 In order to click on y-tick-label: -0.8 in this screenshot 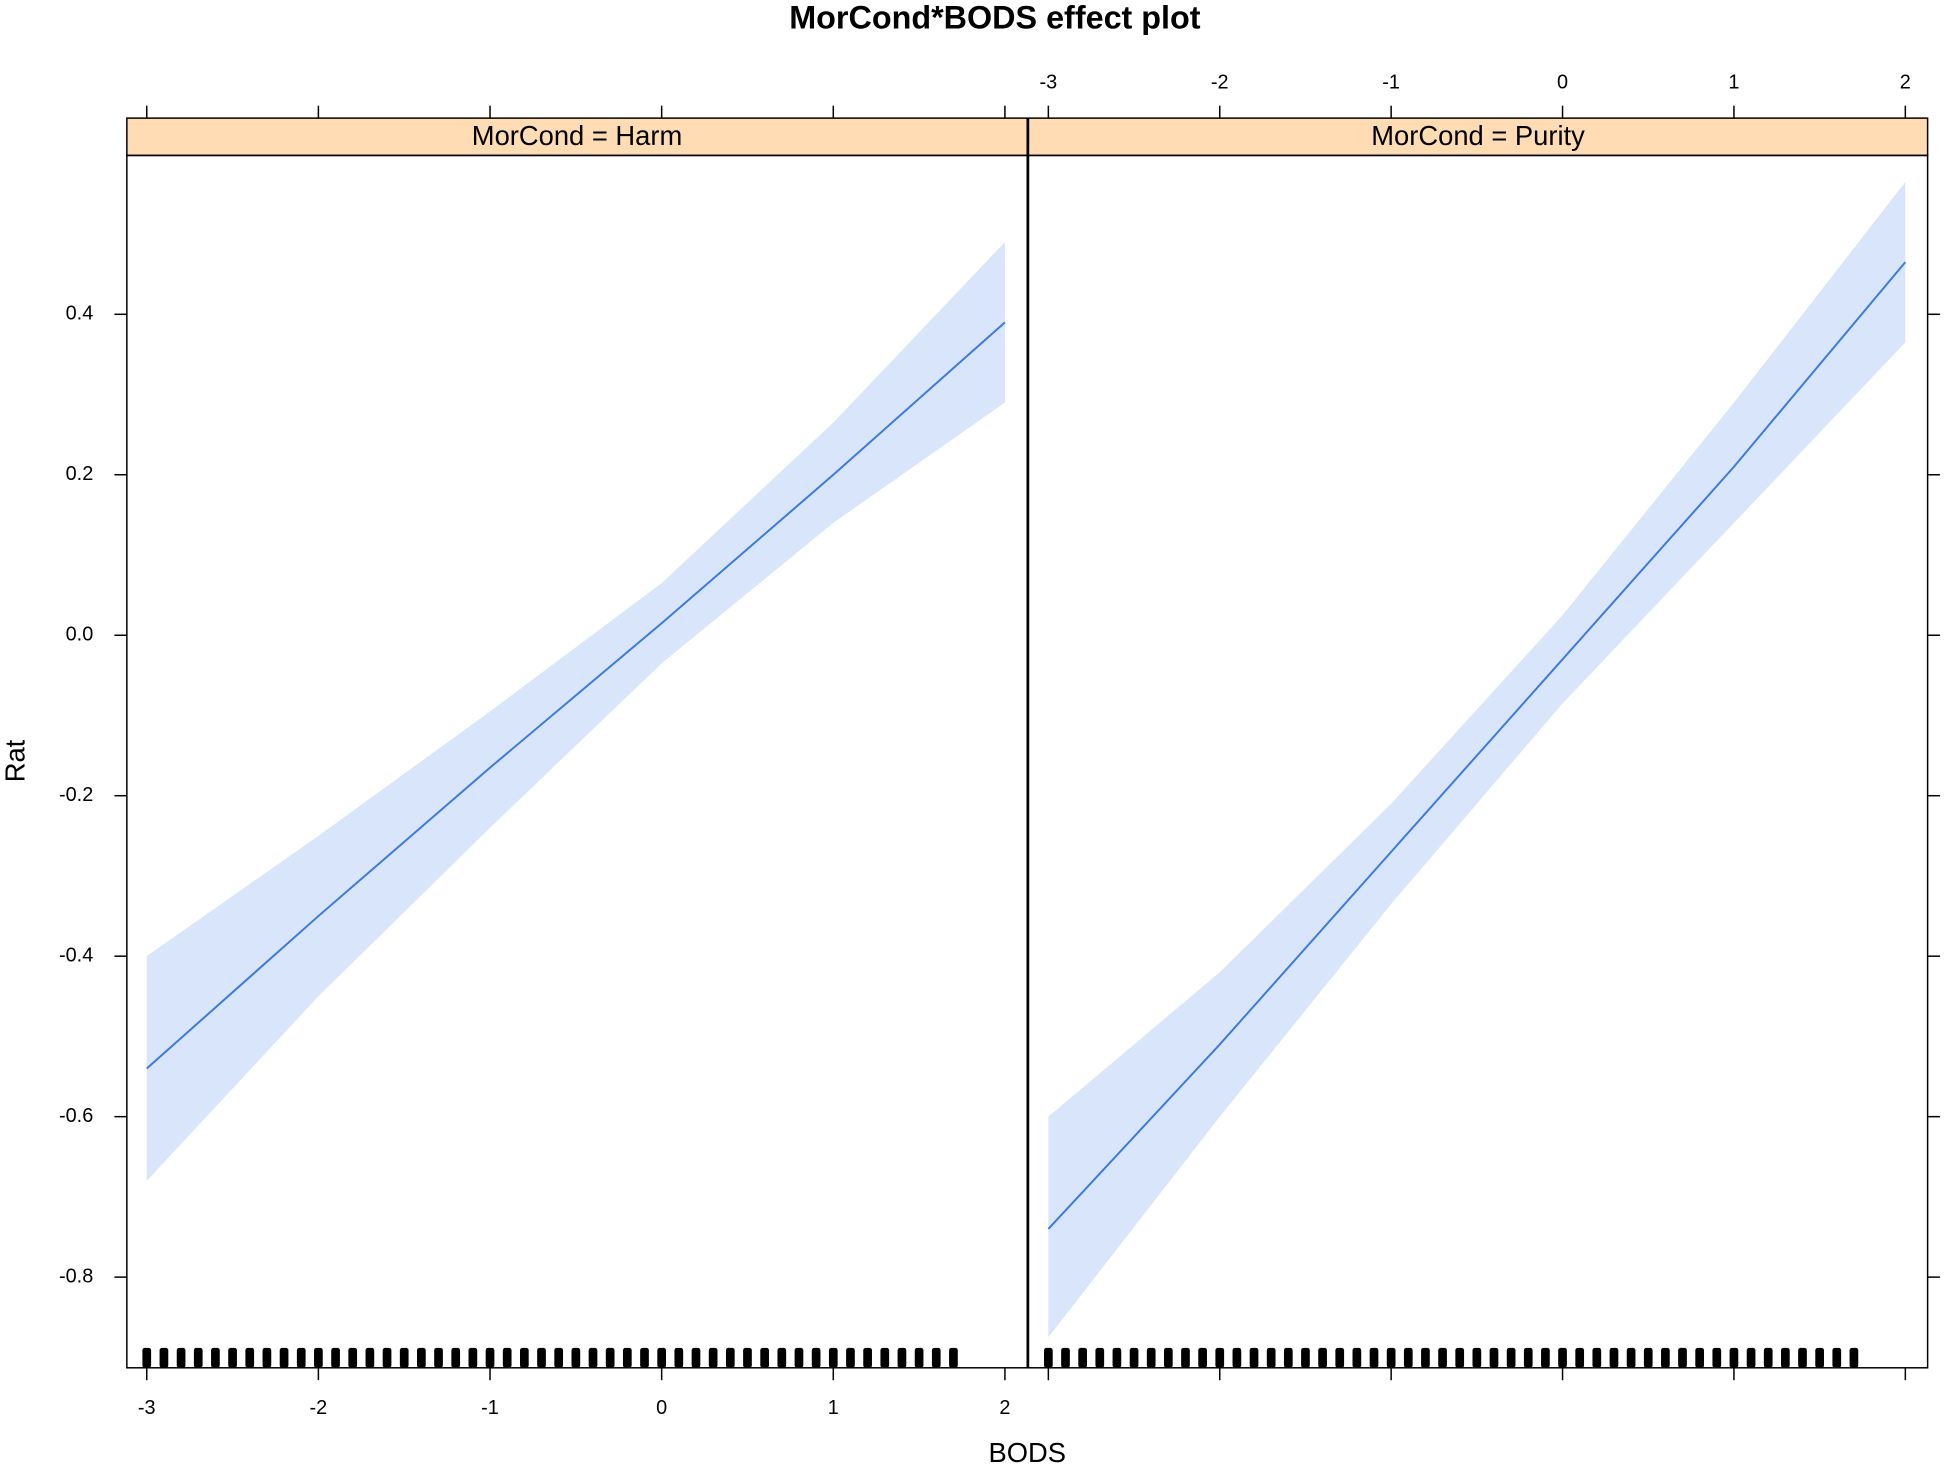, I will do `click(76, 1276)`.